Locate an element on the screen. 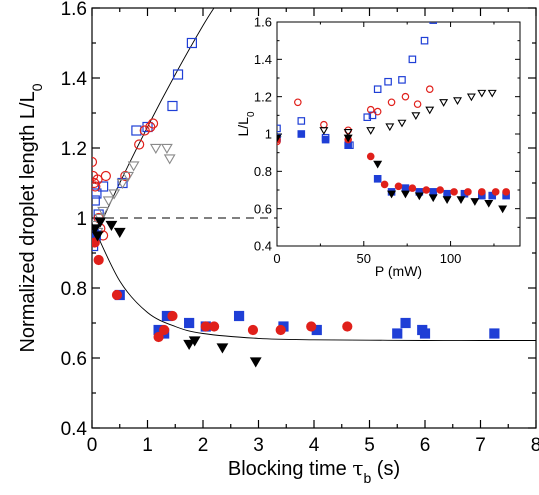 The image size is (539, 495). main-y-tick-label: 1.6 is located at coordinates (74, 10).